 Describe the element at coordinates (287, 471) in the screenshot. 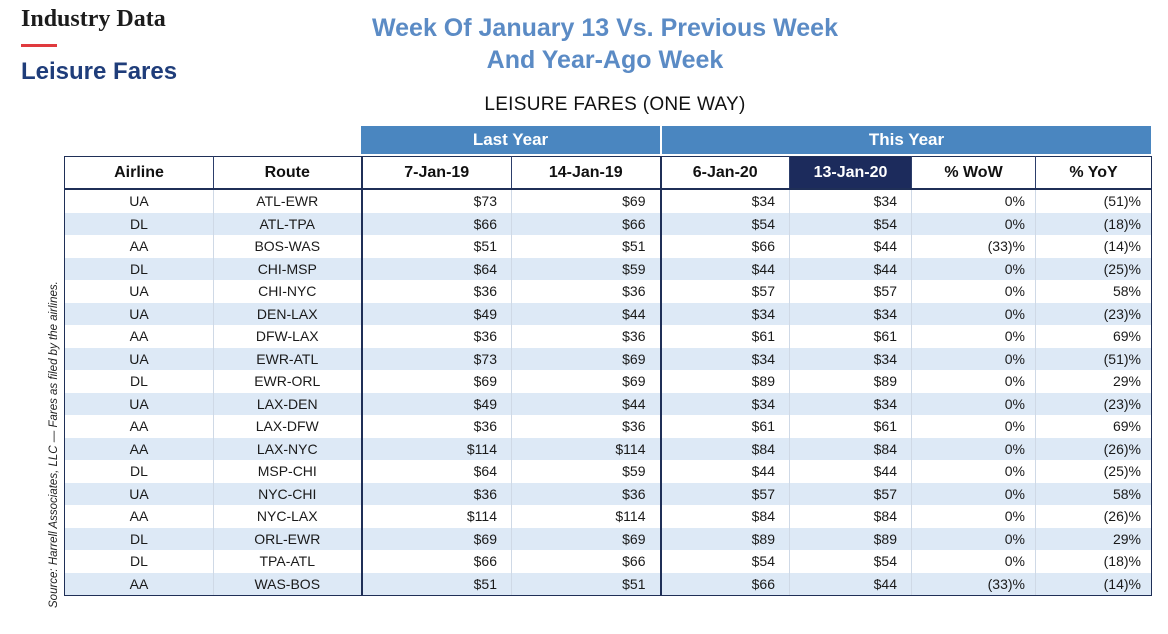

I see `cell-route: MSP-CHI` at that location.